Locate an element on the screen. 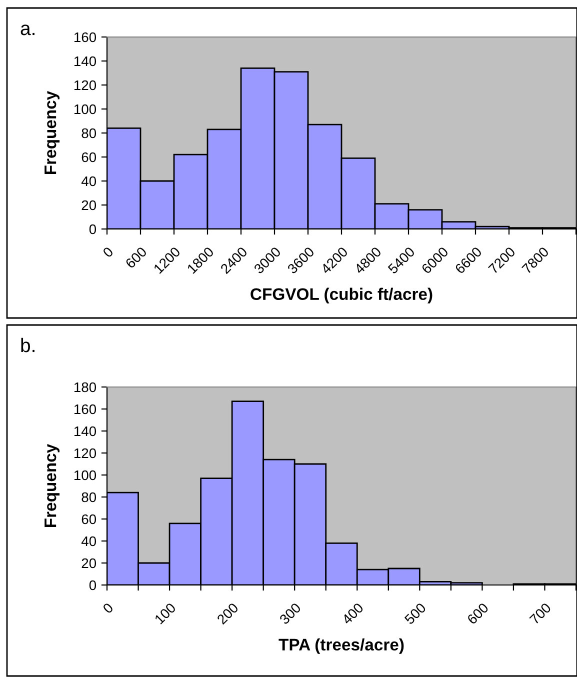  chart-title: b. is located at coordinates (27, 345).